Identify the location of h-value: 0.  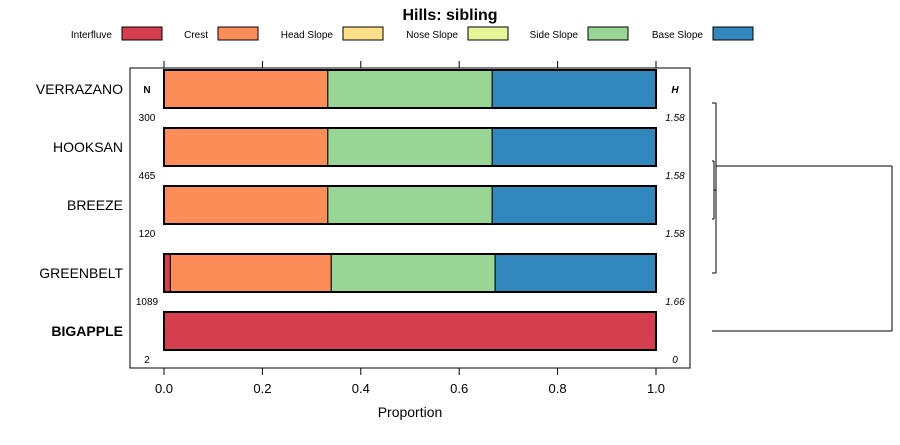
(675, 360).